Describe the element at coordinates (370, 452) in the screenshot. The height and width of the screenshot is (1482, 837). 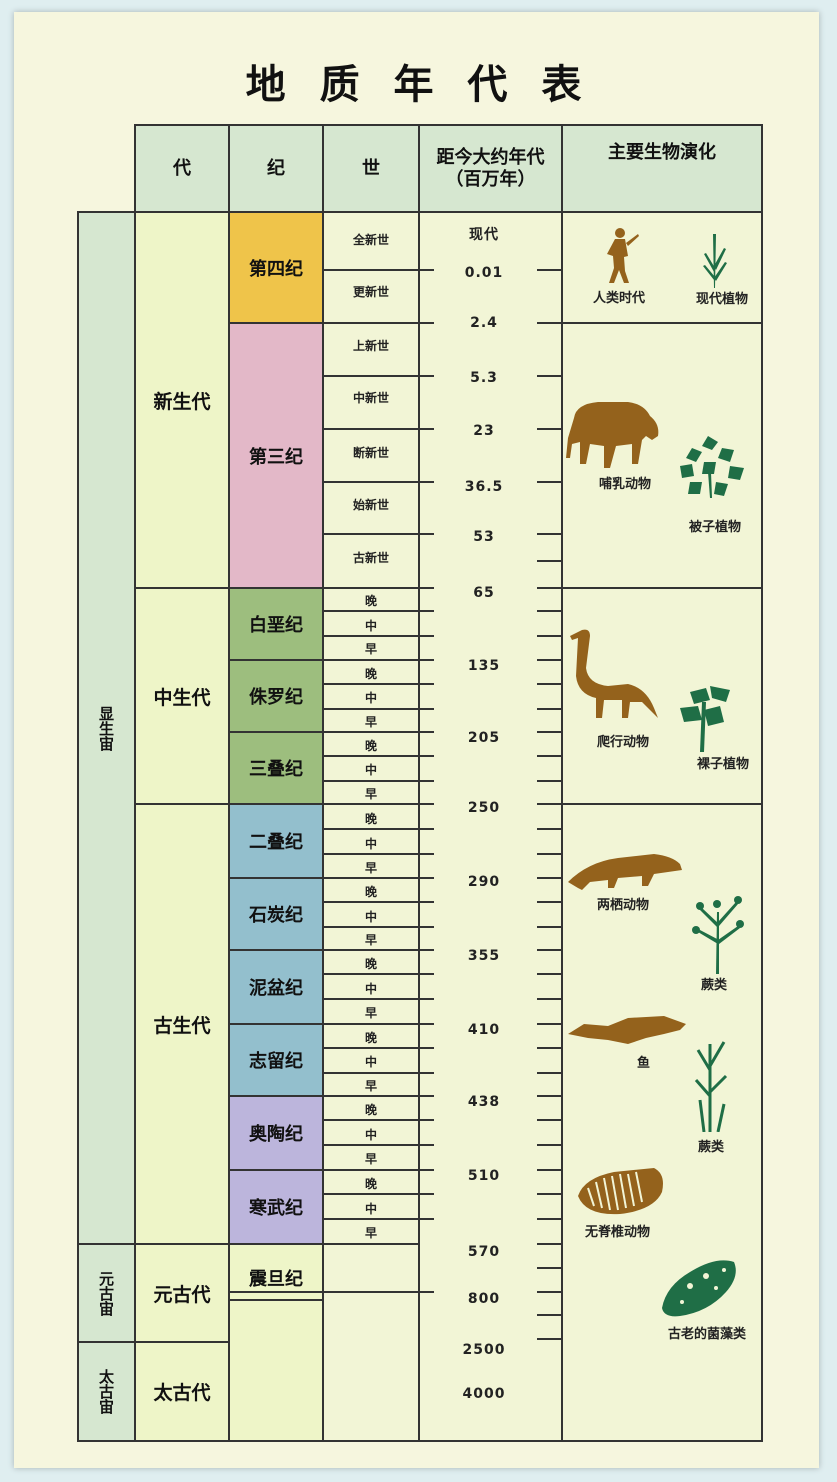
I see `epoch-oligocene: 断新世` at that location.